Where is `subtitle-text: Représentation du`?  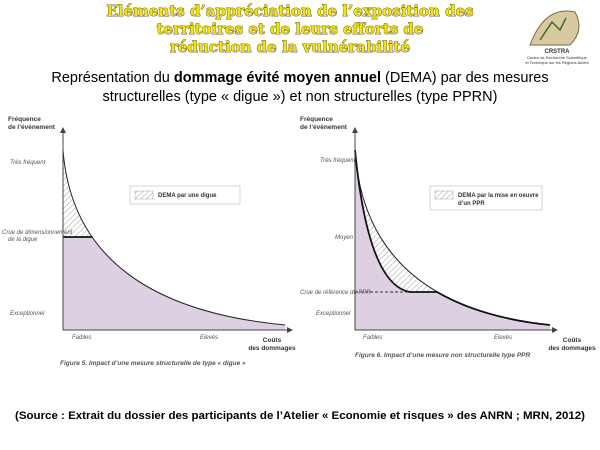
subtitle-text: Représentation du is located at coordinates (112, 78).